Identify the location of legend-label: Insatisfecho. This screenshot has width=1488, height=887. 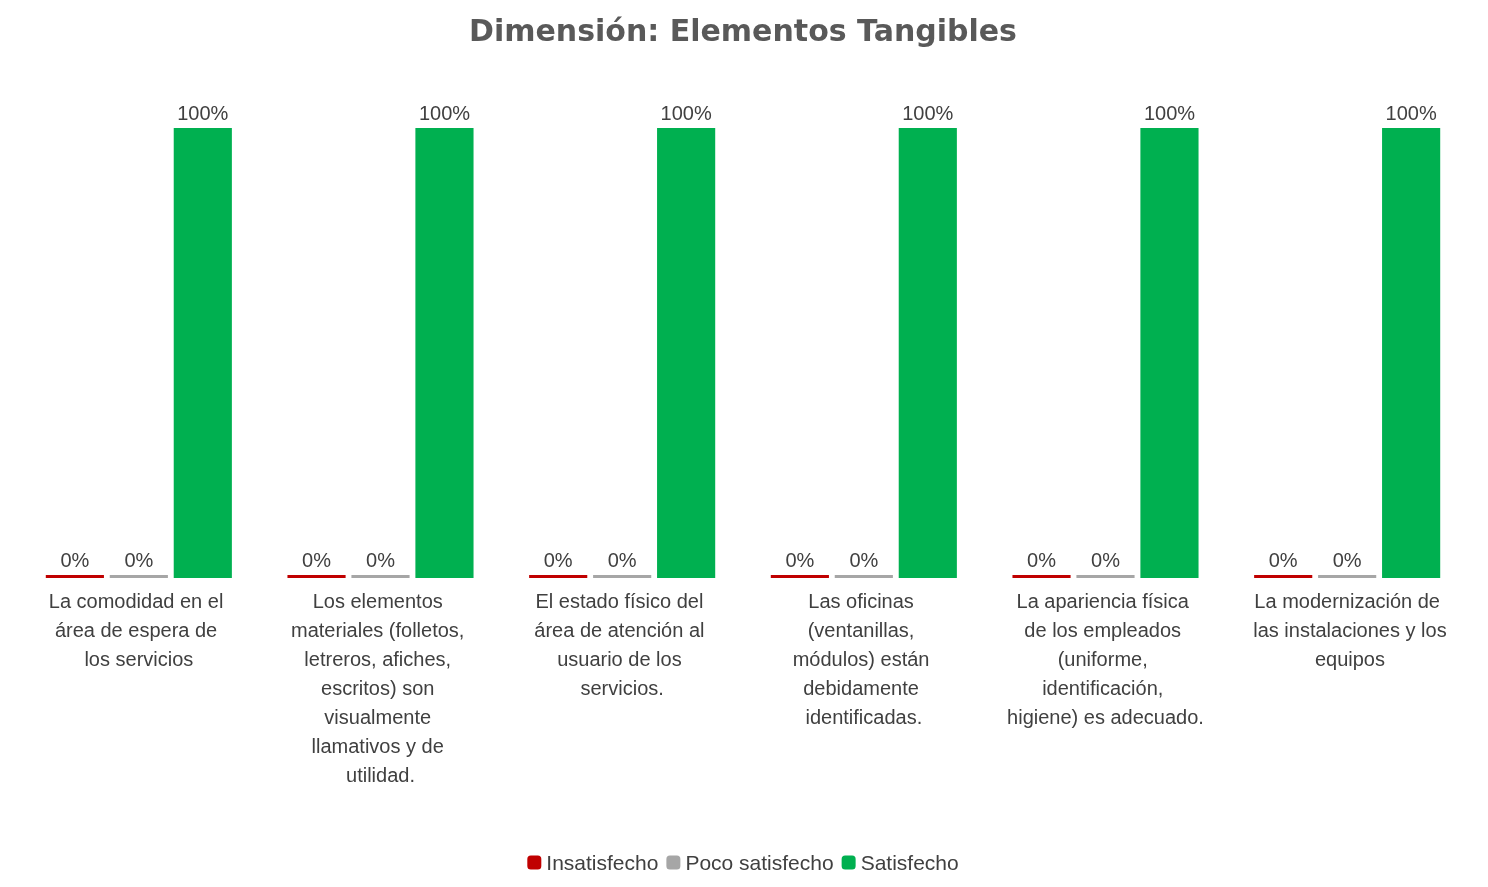
(602, 862).